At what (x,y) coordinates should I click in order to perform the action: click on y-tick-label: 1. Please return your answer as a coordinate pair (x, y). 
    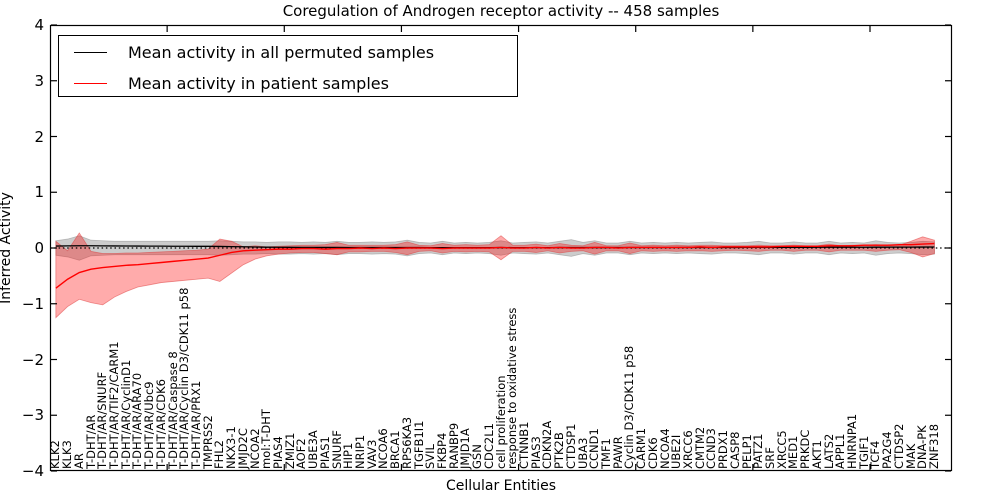
    Looking at the image, I should click on (39, 192).